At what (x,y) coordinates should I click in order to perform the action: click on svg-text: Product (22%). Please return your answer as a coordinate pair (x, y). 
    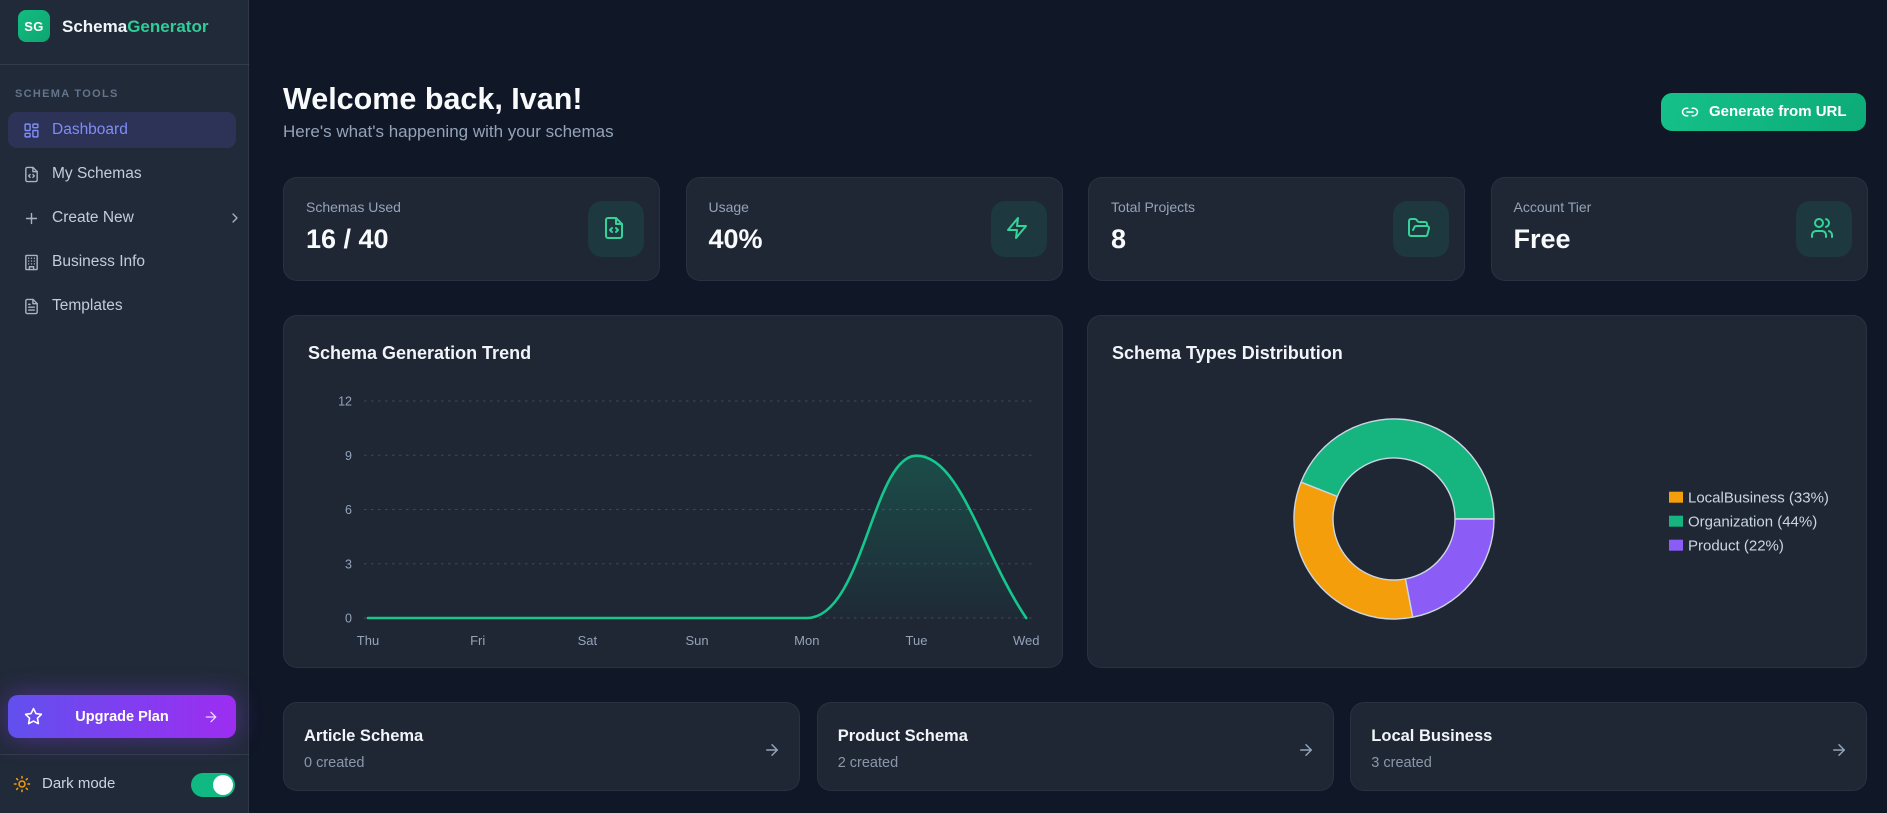
    Looking at the image, I should click on (1736, 545).